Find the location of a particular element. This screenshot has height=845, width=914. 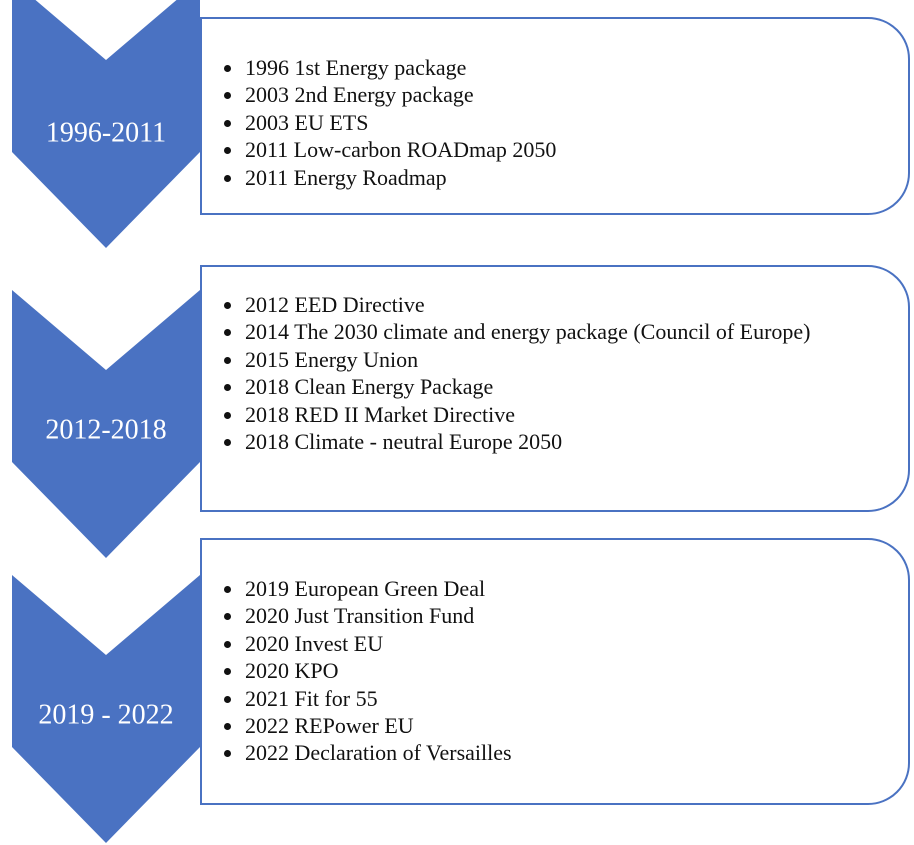

item: 2019 European Green Deal is located at coordinates (543, 588).